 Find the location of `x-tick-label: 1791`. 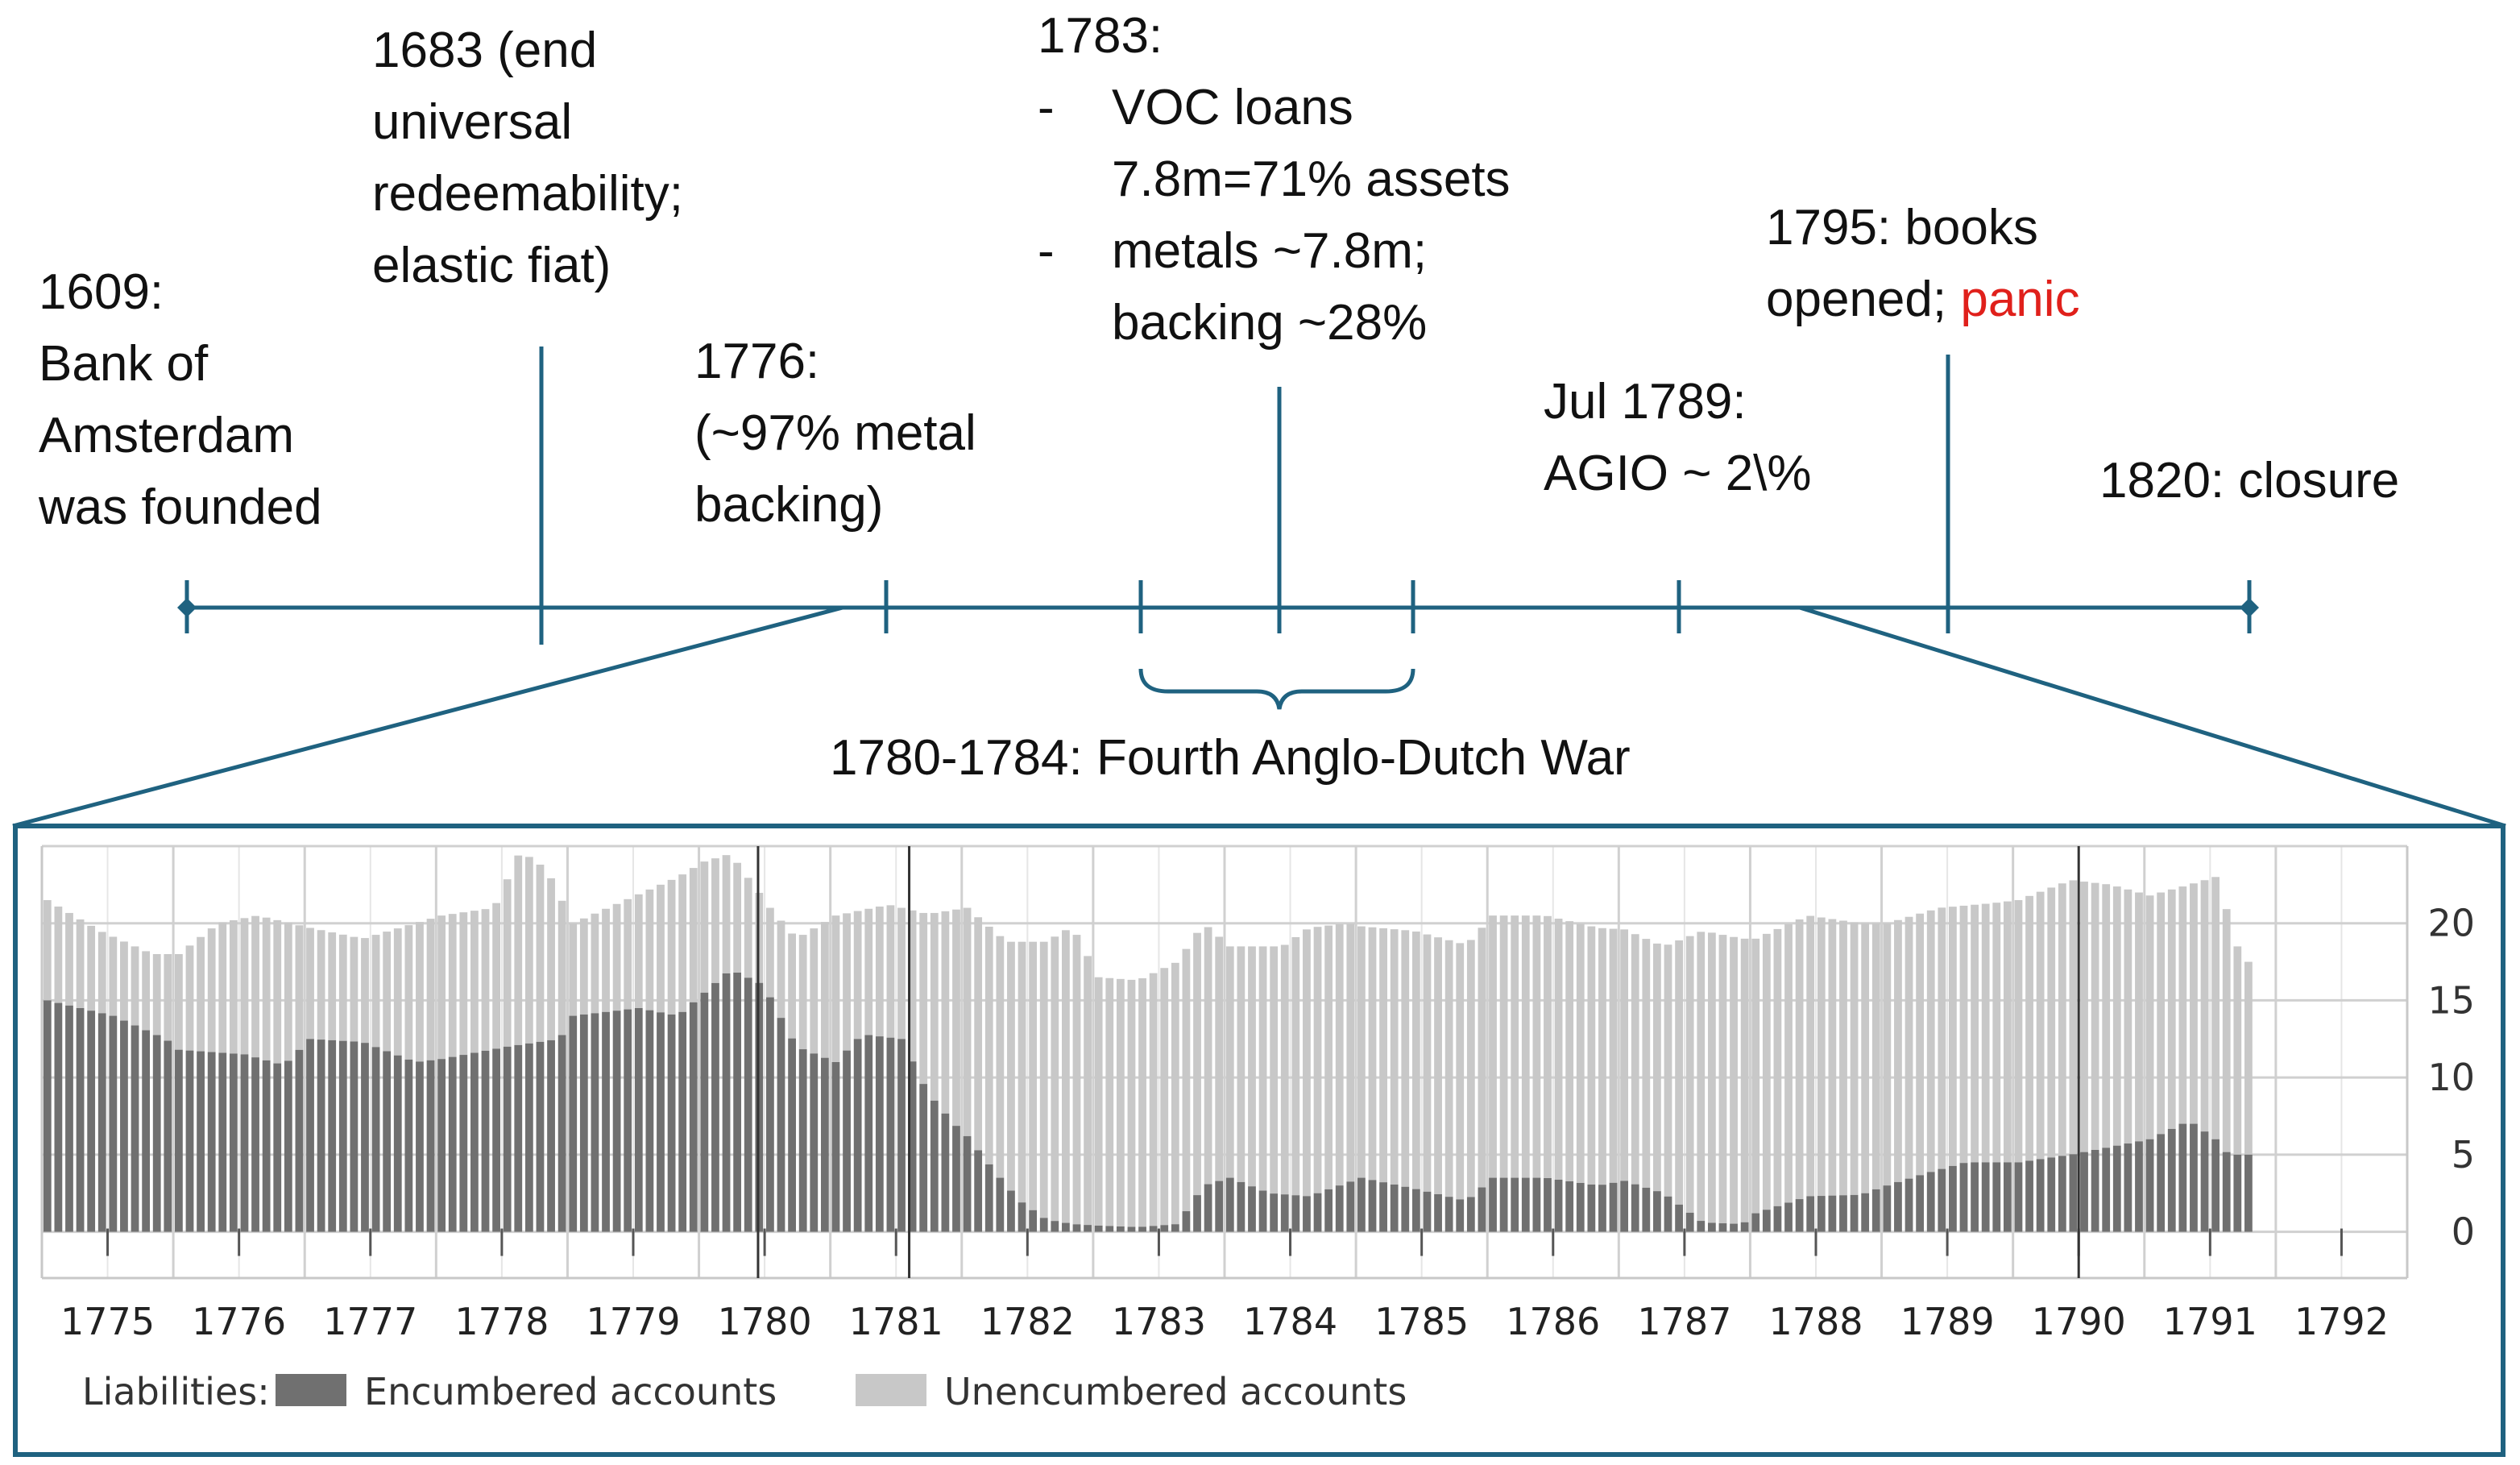

x-tick-label: 1791 is located at coordinates (2210, 1321).